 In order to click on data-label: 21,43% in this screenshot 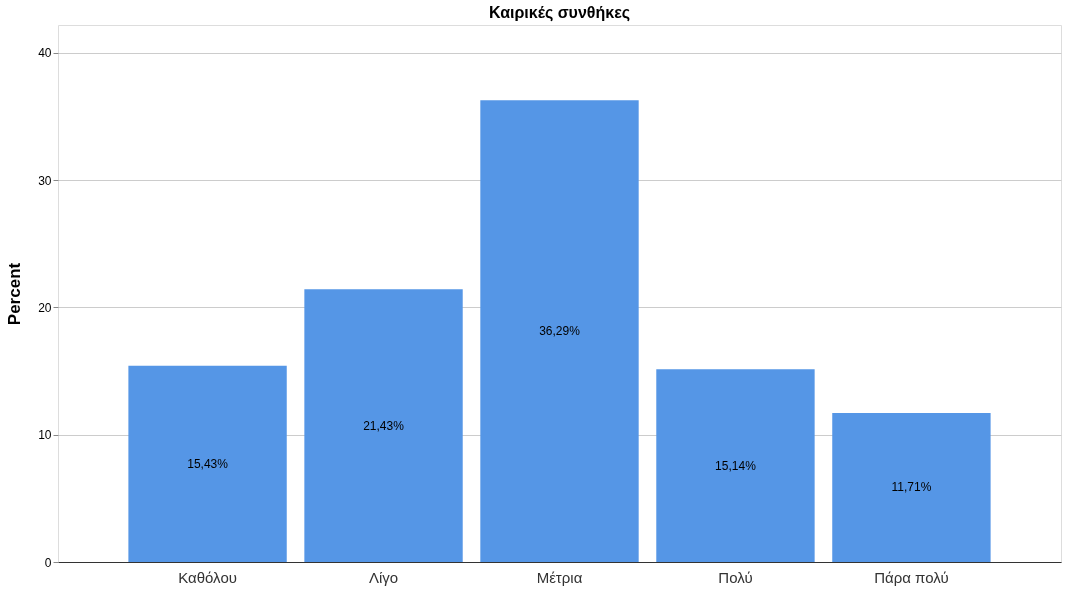, I will do `click(384, 425)`.